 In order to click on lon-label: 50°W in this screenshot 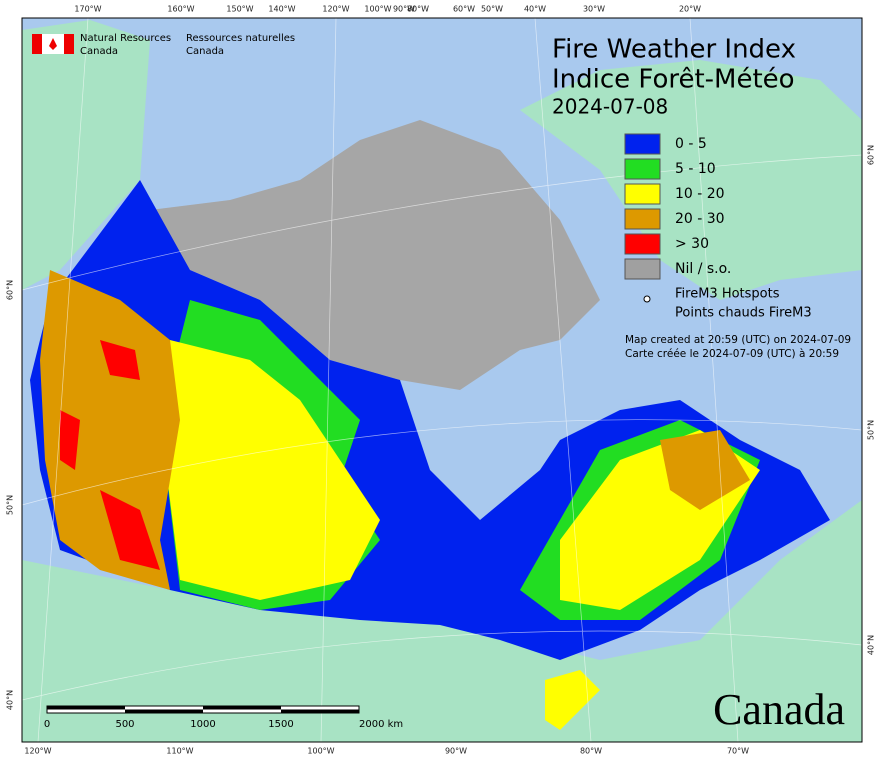, I will do `click(492, 9)`.